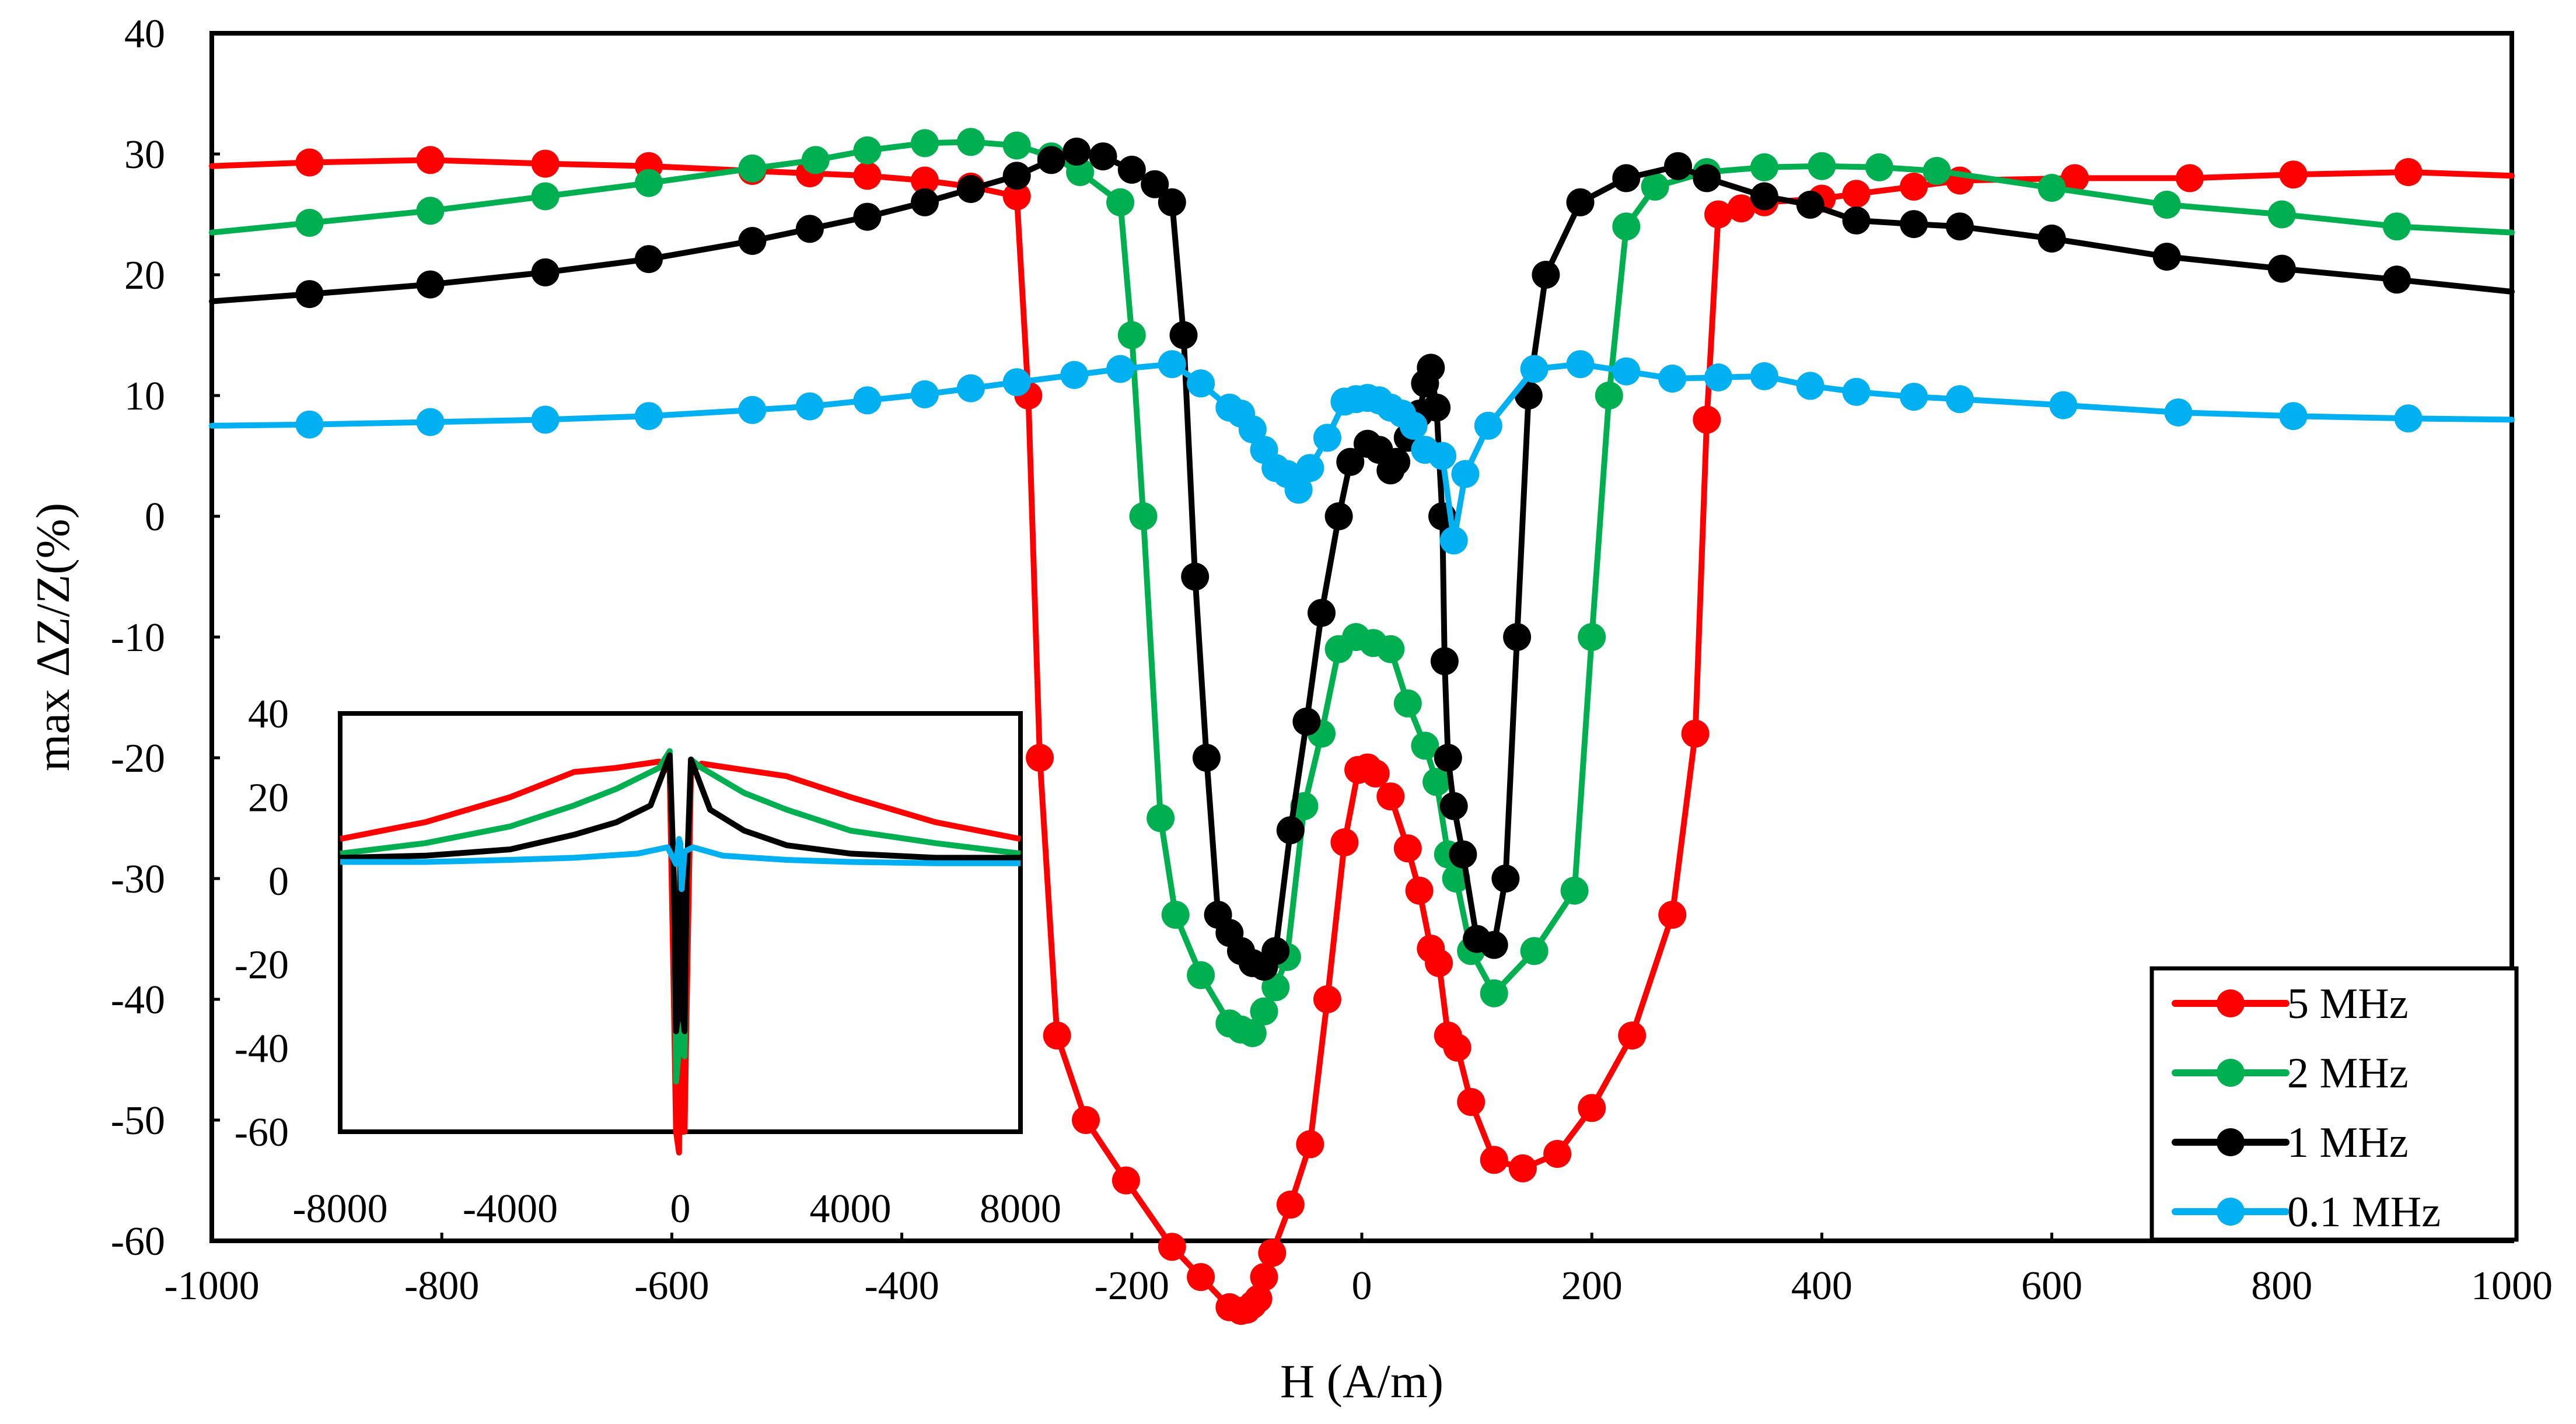 This screenshot has width=2576, height=1424. Describe the element at coordinates (138, 880) in the screenshot. I see `y-tick-label: -30` at that location.